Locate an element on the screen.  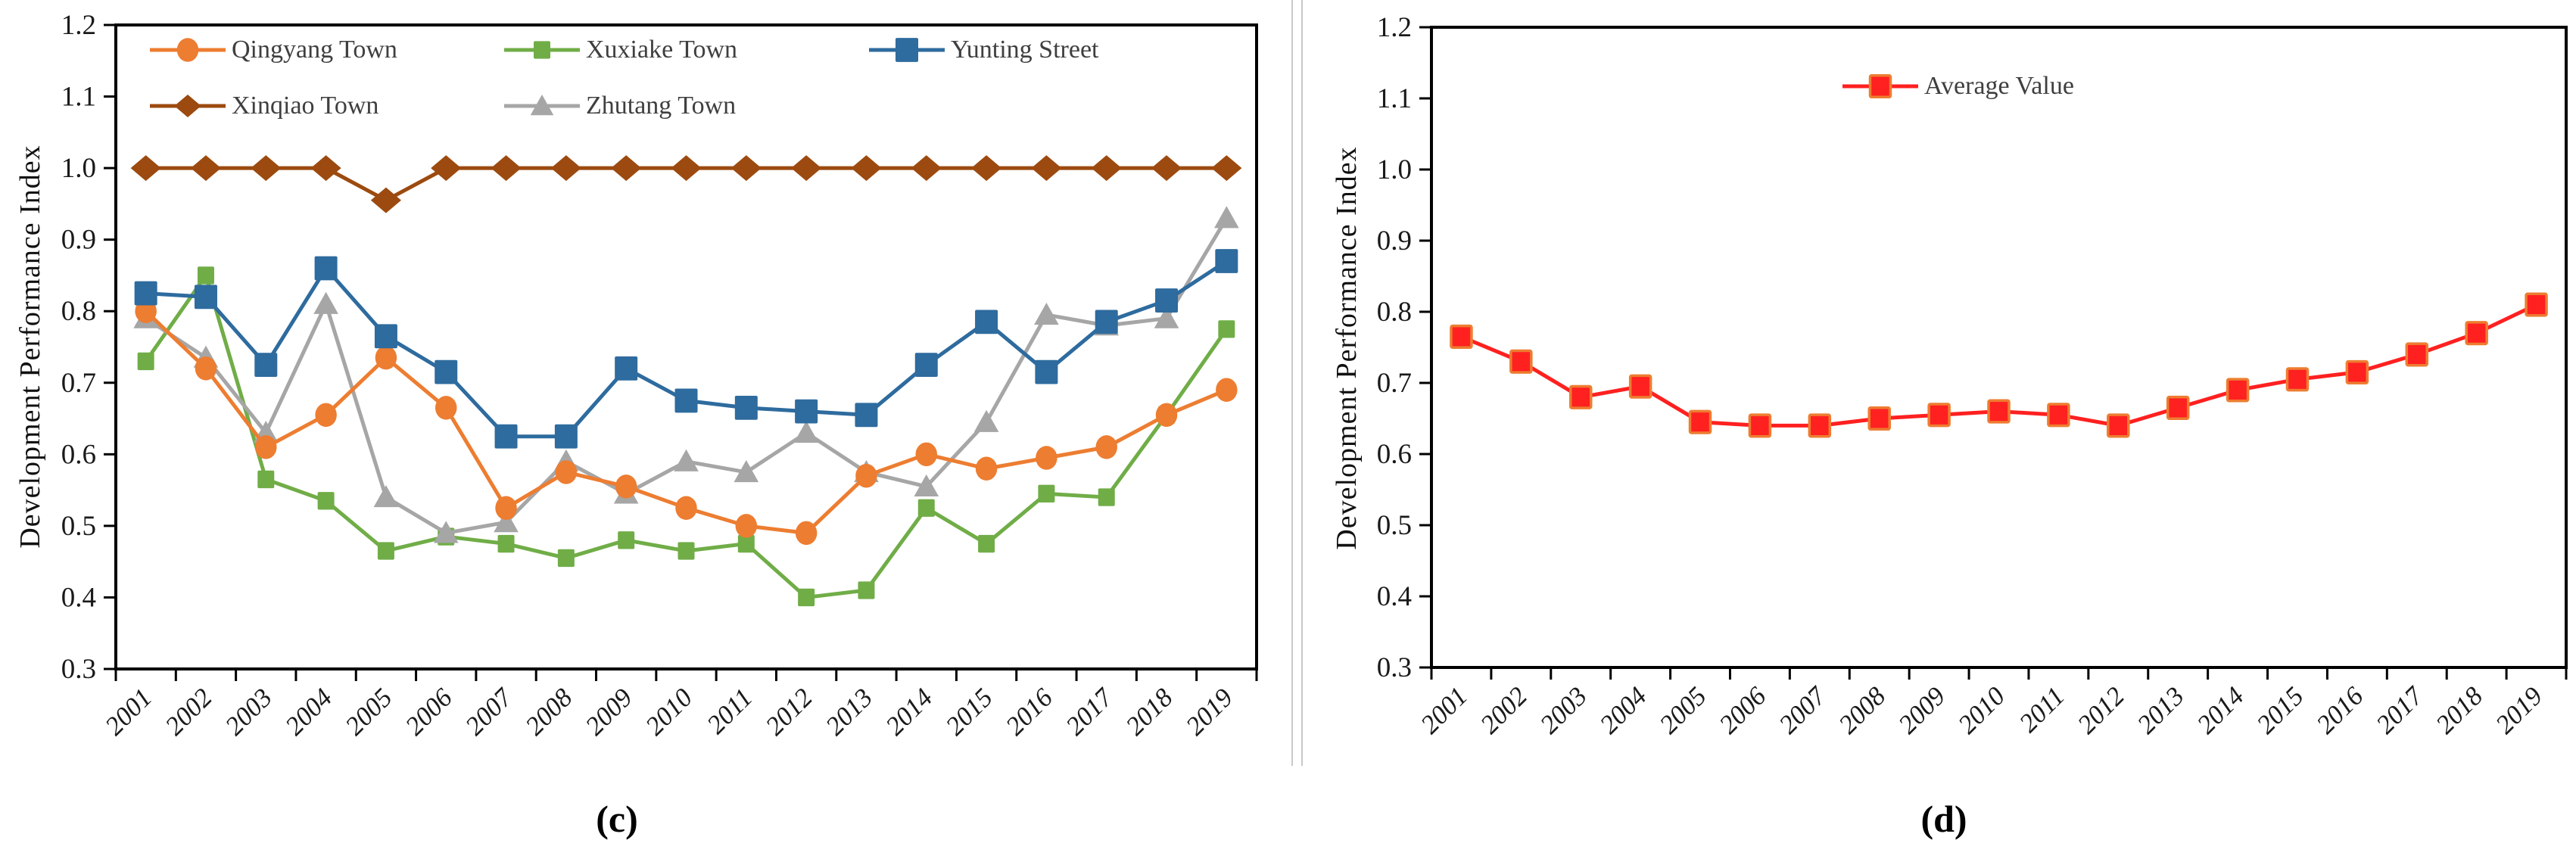
legend-item-average-value: Average Value is located at coordinates (1957, 86).